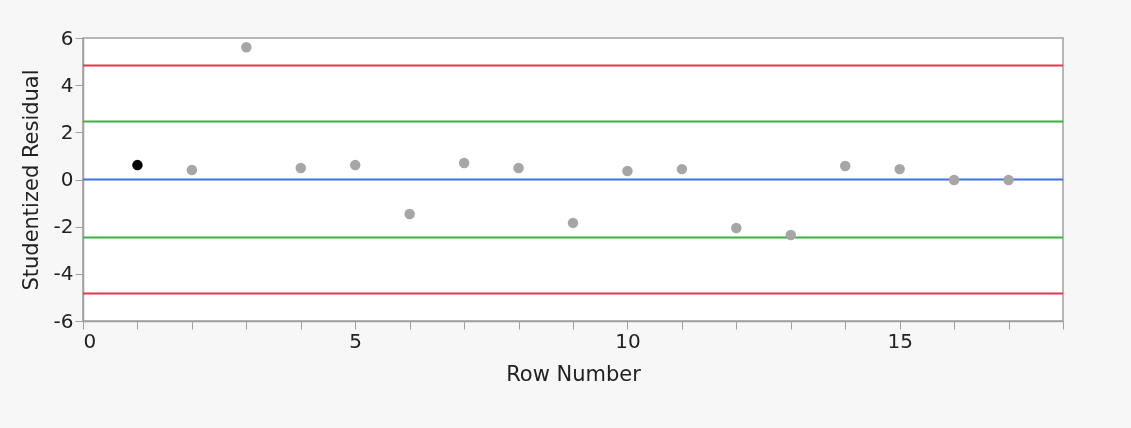 Image resolution: width=1131 pixels, height=428 pixels. What do you see at coordinates (628, 340) in the screenshot?
I see `x-tick-label: 10` at bounding box center [628, 340].